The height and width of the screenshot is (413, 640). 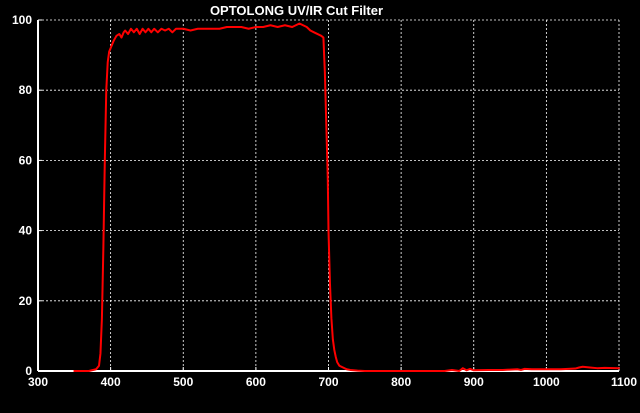 I want to click on x-tick-label-700: 700, so click(x=328, y=382).